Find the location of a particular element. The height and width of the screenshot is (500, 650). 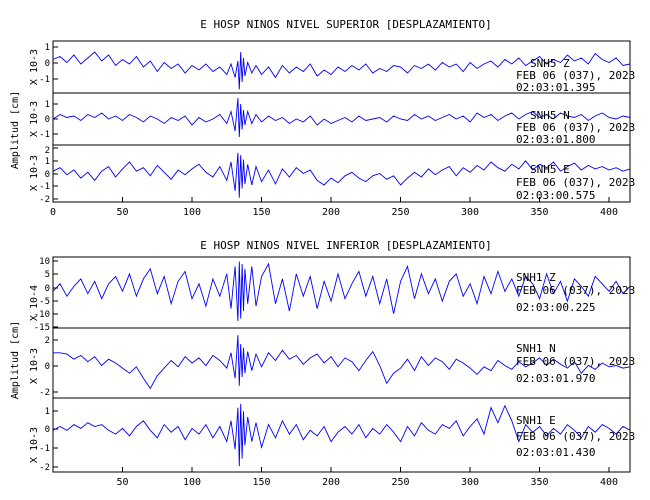

x-axis: 50 100 150 200 250 300 350 400 is located at coordinates (367, 477).